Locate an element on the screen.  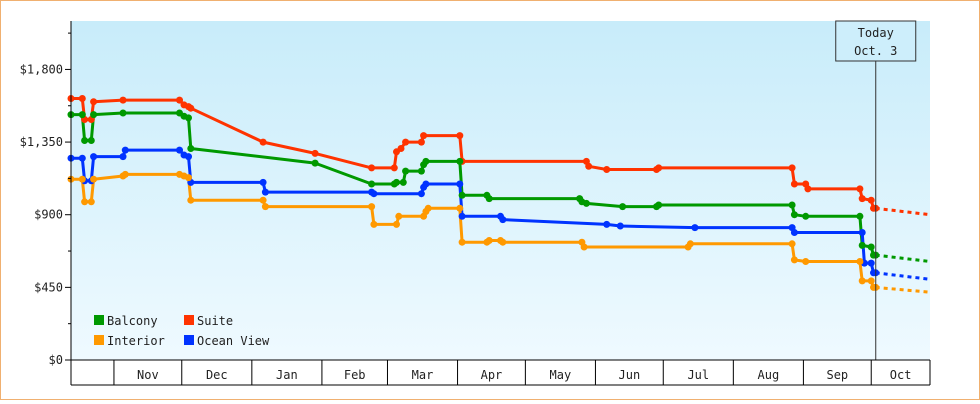
x-tick-label: May is located at coordinates (561, 375).